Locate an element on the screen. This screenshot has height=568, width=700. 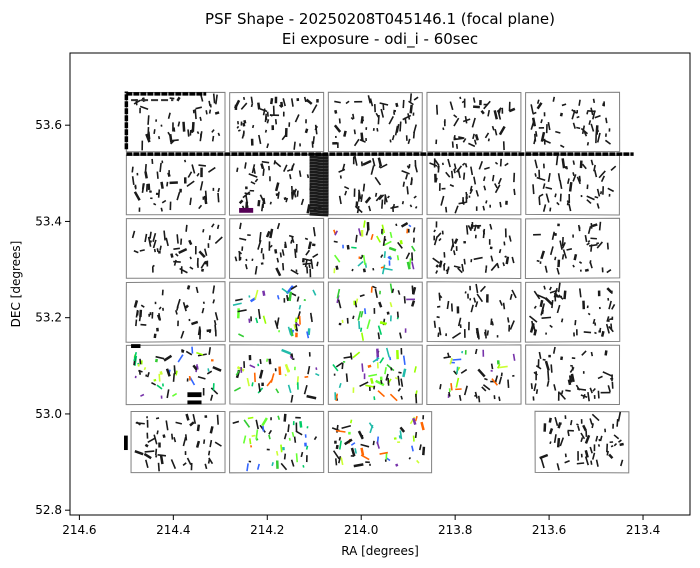
chip-outline is located at coordinates (573, 374).